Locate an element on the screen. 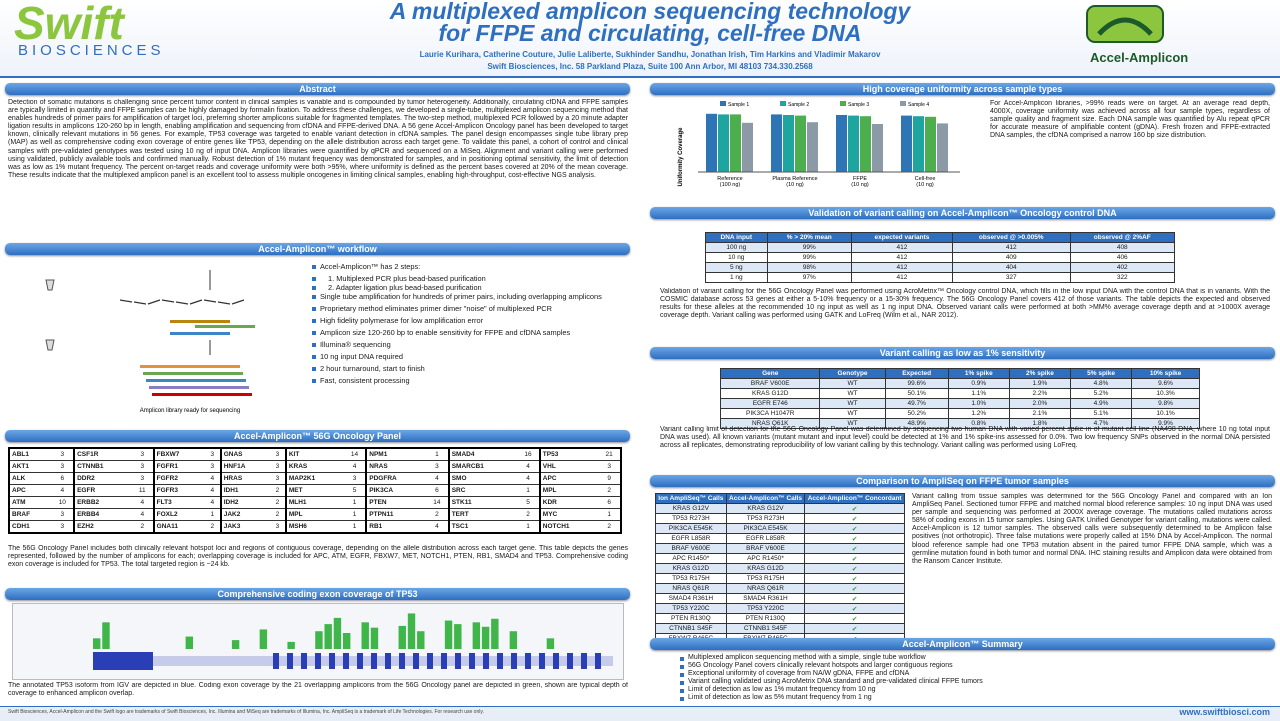 This screenshot has height=721, width=1280. table-row: PIK3CA E545K PIK3CA E545K ✔ is located at coordinates (780, 528).